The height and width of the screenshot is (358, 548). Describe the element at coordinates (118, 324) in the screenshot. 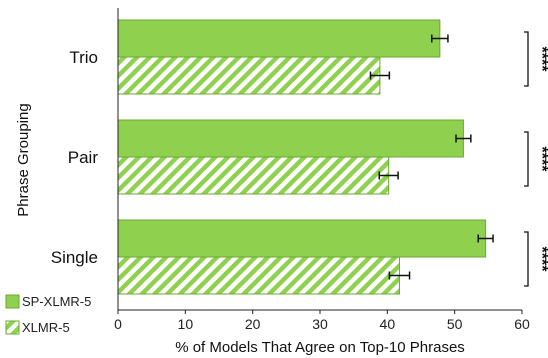

I see `x-tick-label: 0` at that location.